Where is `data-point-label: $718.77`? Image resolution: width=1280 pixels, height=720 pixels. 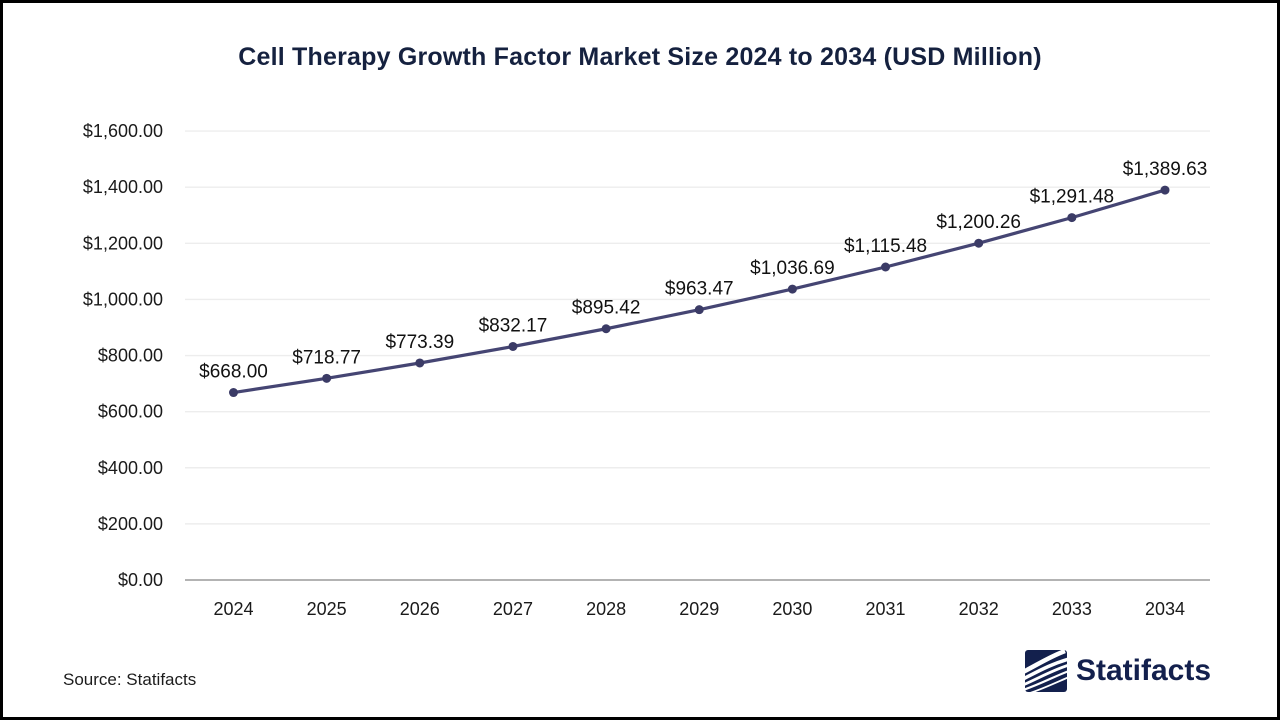
data-point-label: $718.77 is located at coordinates (326, 357).